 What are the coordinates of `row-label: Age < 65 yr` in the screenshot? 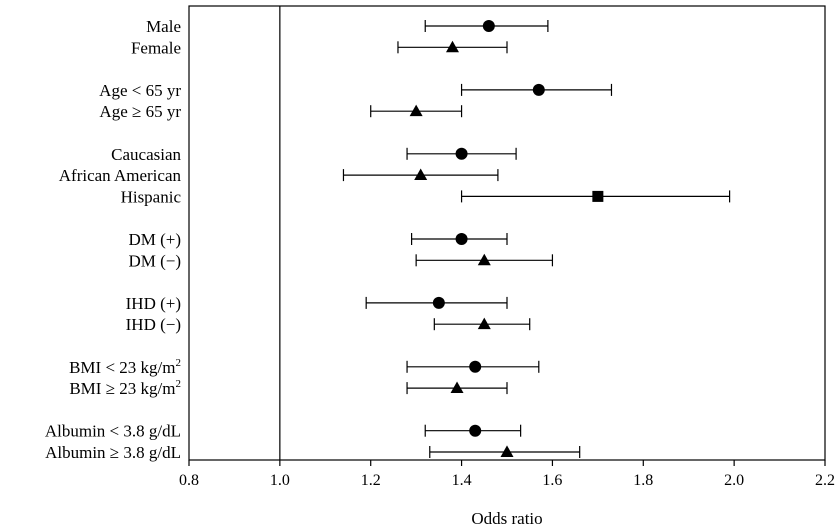 It's located at (140, 90).